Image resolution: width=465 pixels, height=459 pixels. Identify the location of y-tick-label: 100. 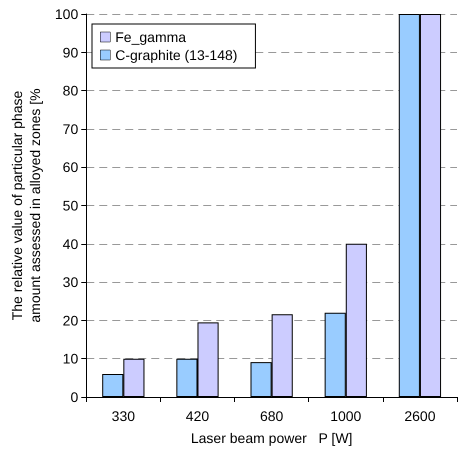
(66, 14).